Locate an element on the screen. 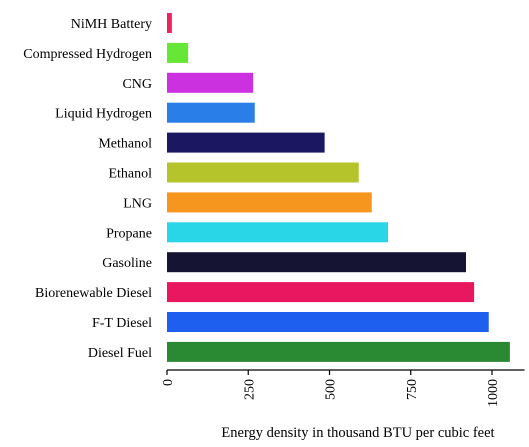 This screenshot has width=529, height=447. bar-biorenewable-diesel is located at coordinates (321, 292).